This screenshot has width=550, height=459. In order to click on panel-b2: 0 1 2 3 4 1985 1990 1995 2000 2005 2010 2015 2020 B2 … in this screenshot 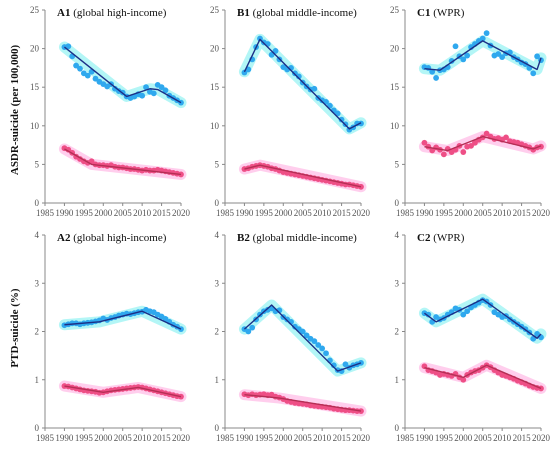, I will do `click(293, 336)`.